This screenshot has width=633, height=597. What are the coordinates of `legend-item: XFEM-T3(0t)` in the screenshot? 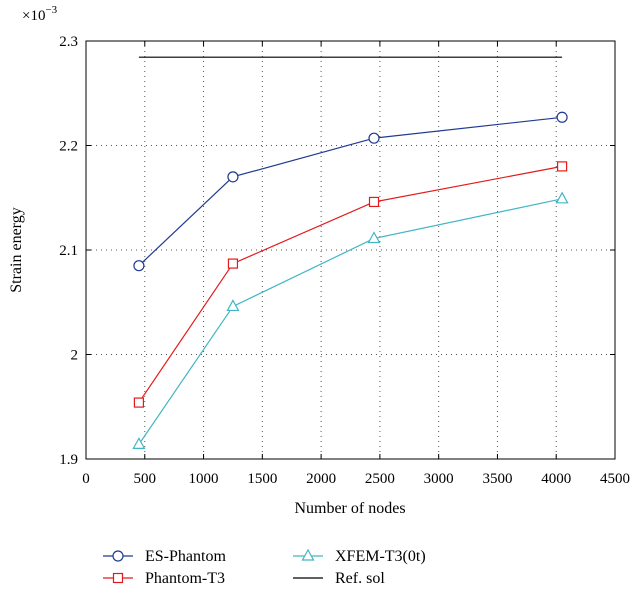 It's located at (359, 556).